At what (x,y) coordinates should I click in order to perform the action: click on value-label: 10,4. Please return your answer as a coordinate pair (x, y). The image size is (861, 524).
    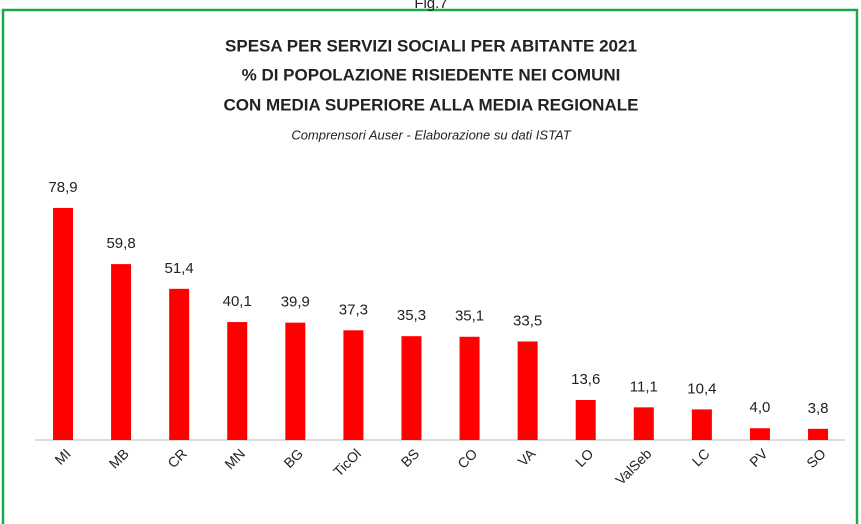
    Looking at the image, I should click on (701, 388).